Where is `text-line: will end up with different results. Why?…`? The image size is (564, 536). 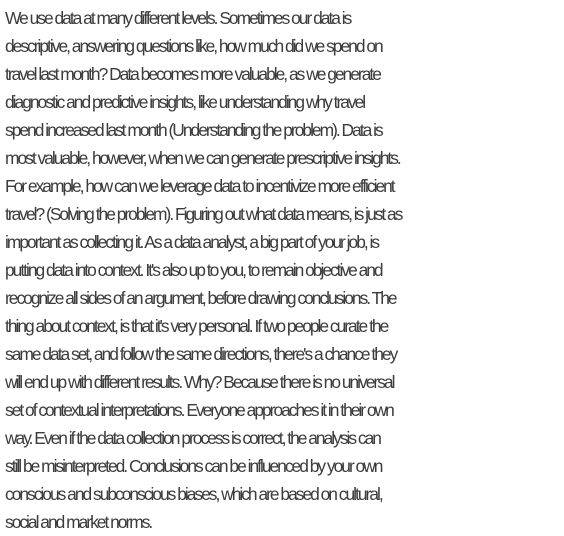
text-line: will end up with different results. Why?… is located at coordinates (200, 382).